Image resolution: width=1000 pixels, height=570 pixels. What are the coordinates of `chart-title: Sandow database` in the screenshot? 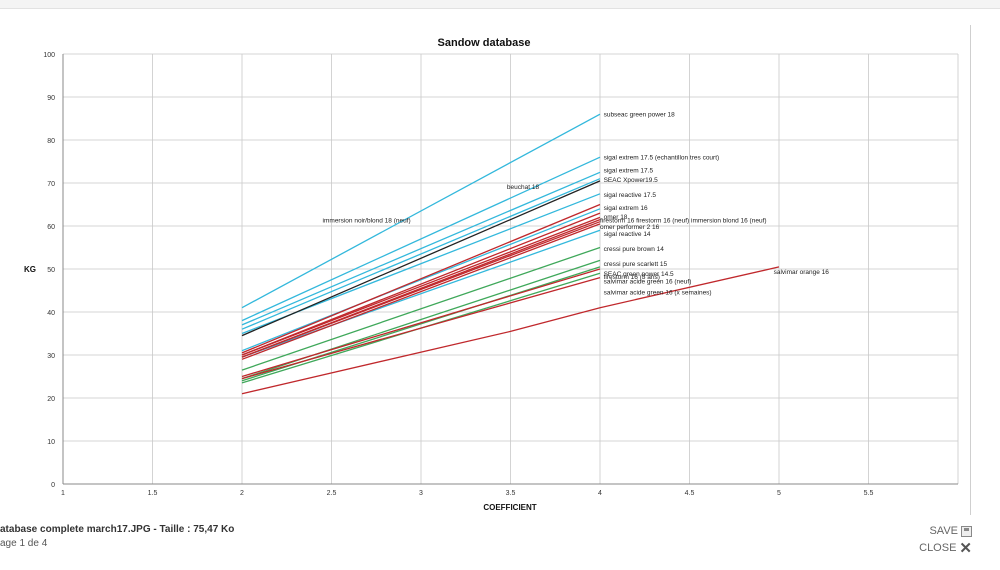 It's located at (484, 43).